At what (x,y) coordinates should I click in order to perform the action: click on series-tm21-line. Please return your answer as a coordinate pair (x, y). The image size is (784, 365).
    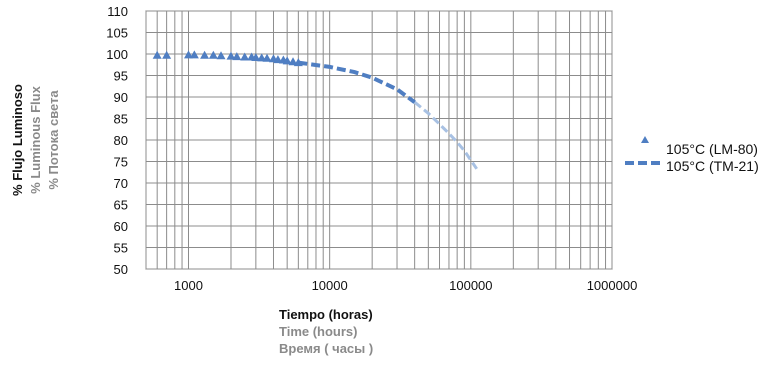
    Looking at the image, I should click on (357, 82).